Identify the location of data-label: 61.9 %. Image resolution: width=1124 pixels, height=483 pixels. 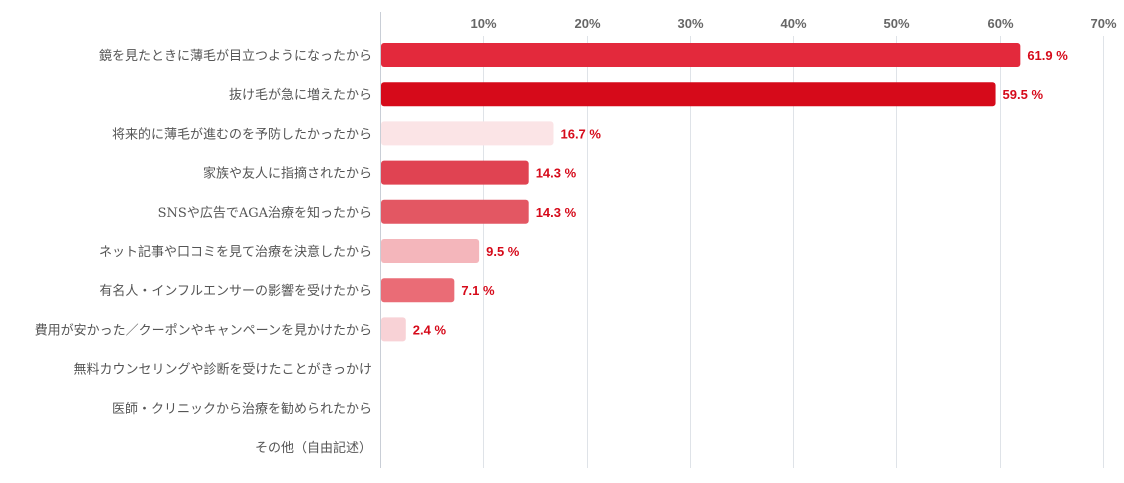
(1047, 55).